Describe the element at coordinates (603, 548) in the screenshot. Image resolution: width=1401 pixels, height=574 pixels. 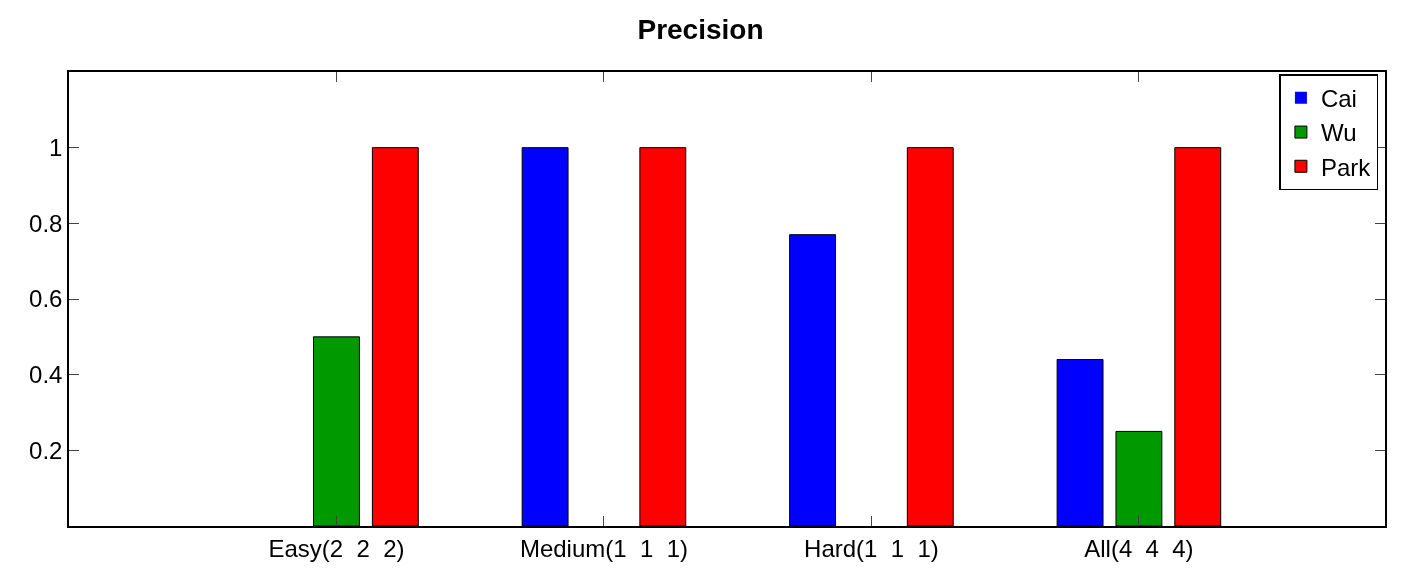
I see `x-tick-label: Medium(1 1 1)` at that location.